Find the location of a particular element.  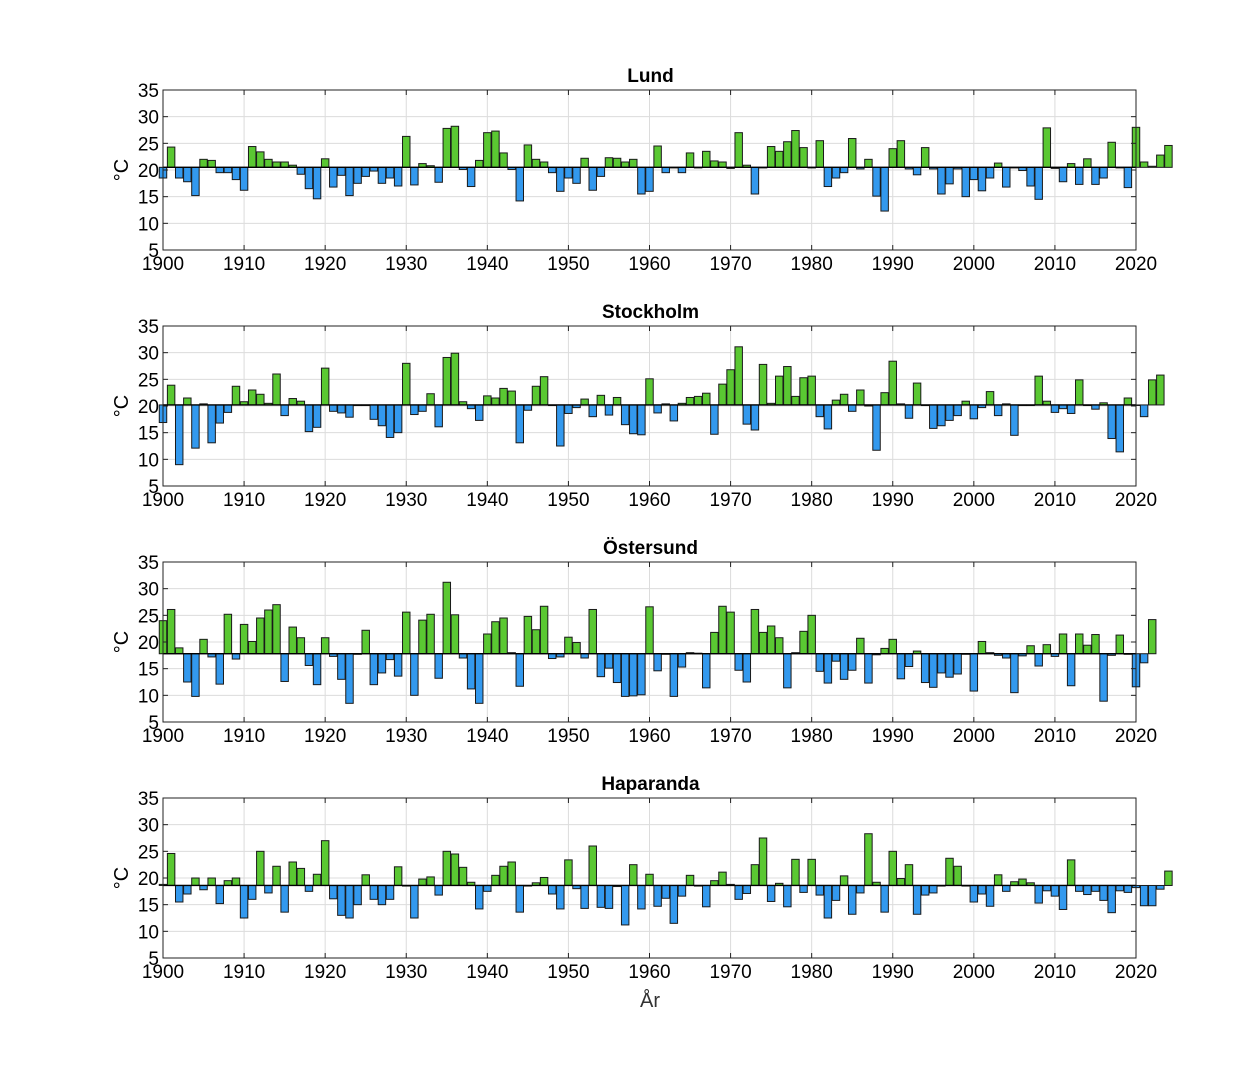

bar-1972 is located at coordinates (747, 889).